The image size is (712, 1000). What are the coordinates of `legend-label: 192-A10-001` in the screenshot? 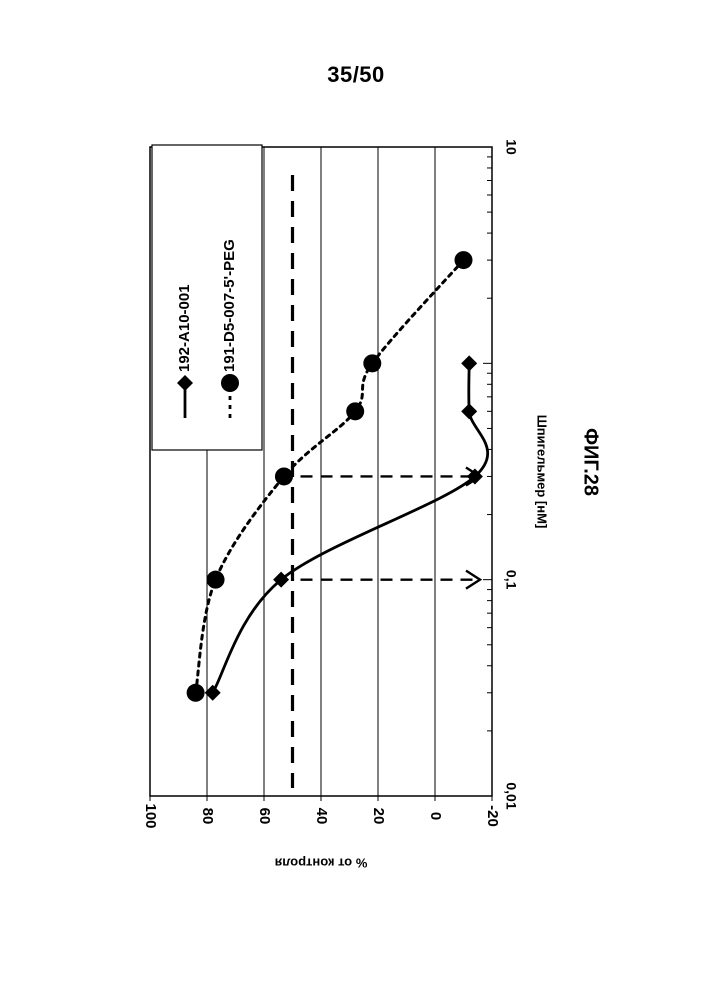 It's located at (184, 328).